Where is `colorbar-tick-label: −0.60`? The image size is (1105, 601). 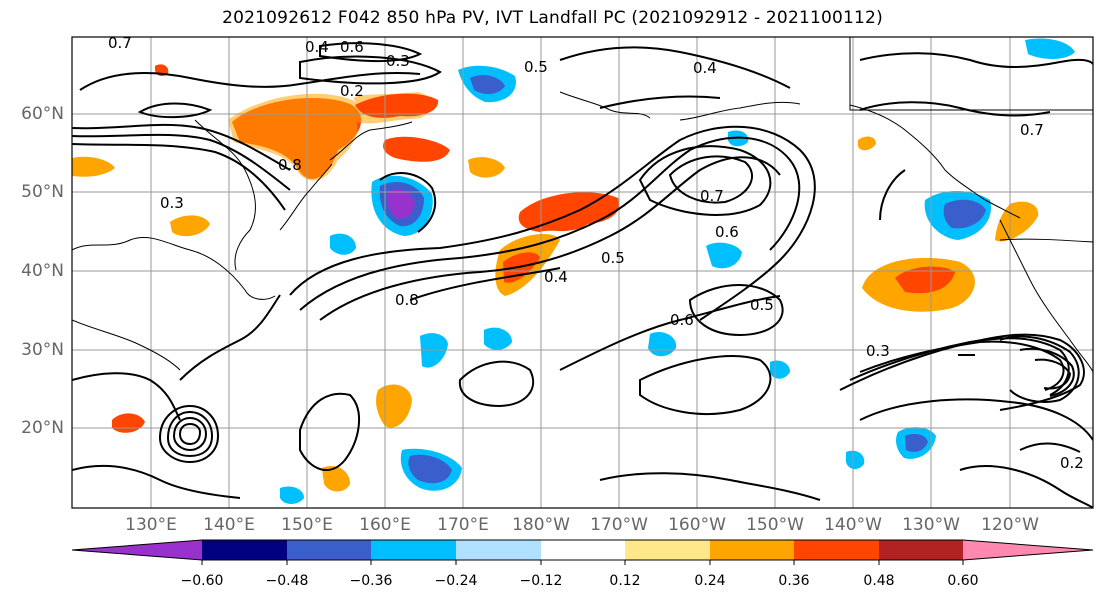
colorbar-tick-label: −0.60 is located at coordinates (202, 581).